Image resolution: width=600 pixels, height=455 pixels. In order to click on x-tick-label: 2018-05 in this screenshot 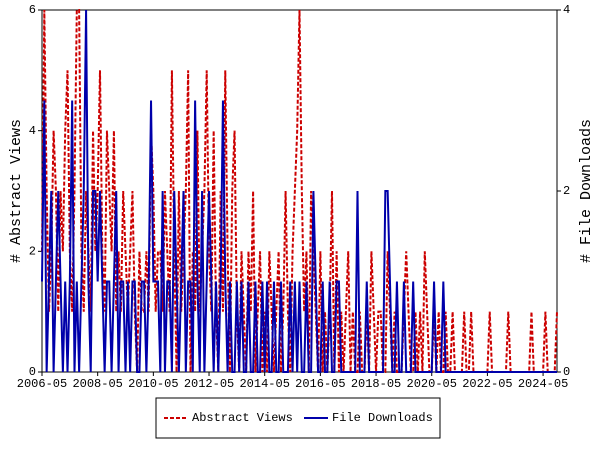, I will do `click(376, 384)`.